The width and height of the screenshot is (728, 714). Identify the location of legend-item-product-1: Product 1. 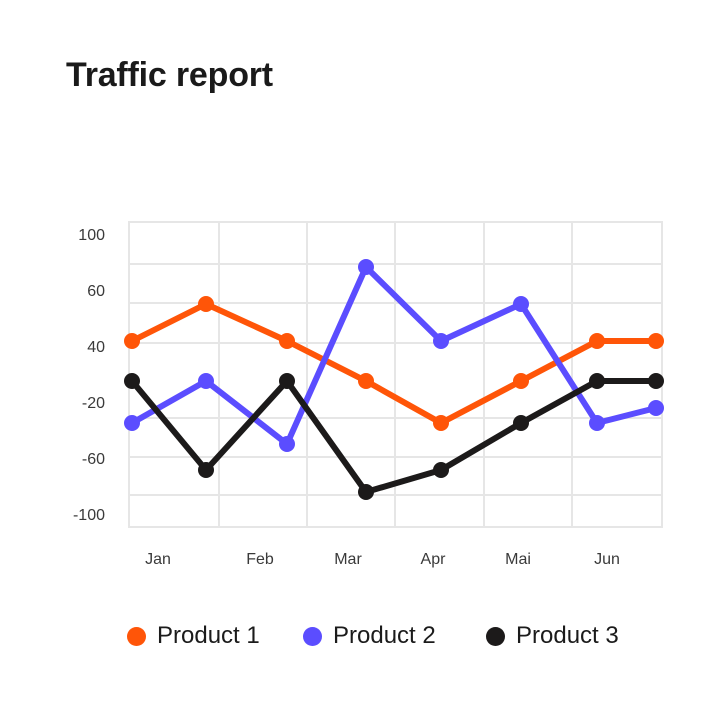
(193, 636).